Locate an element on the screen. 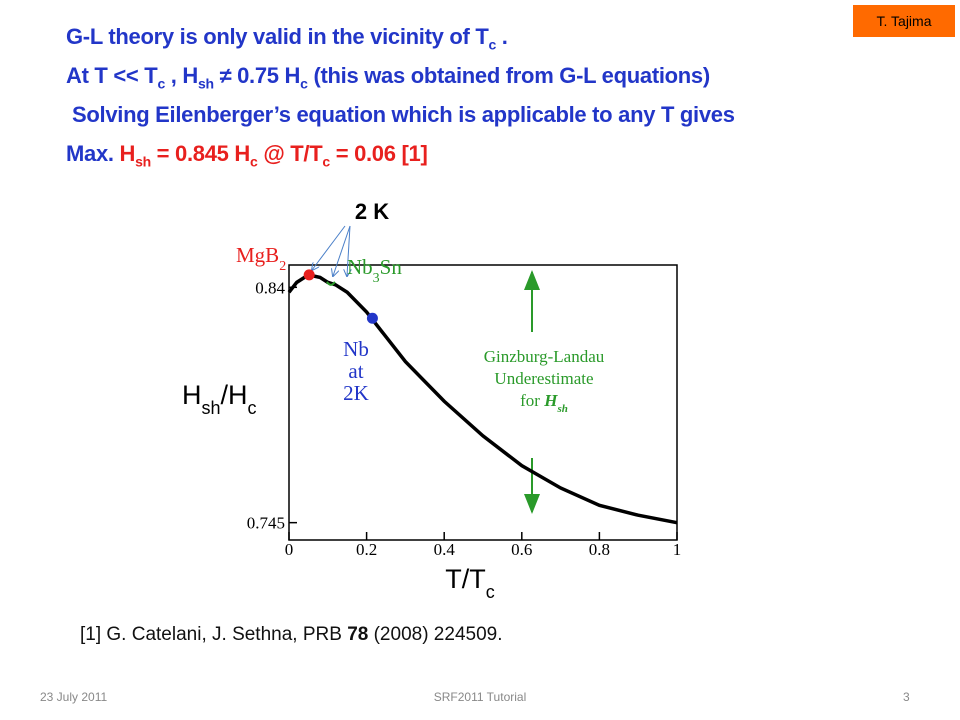 The image size is (960, 720). y-tick-label: 0.84 is located at coordinates (270, 287).